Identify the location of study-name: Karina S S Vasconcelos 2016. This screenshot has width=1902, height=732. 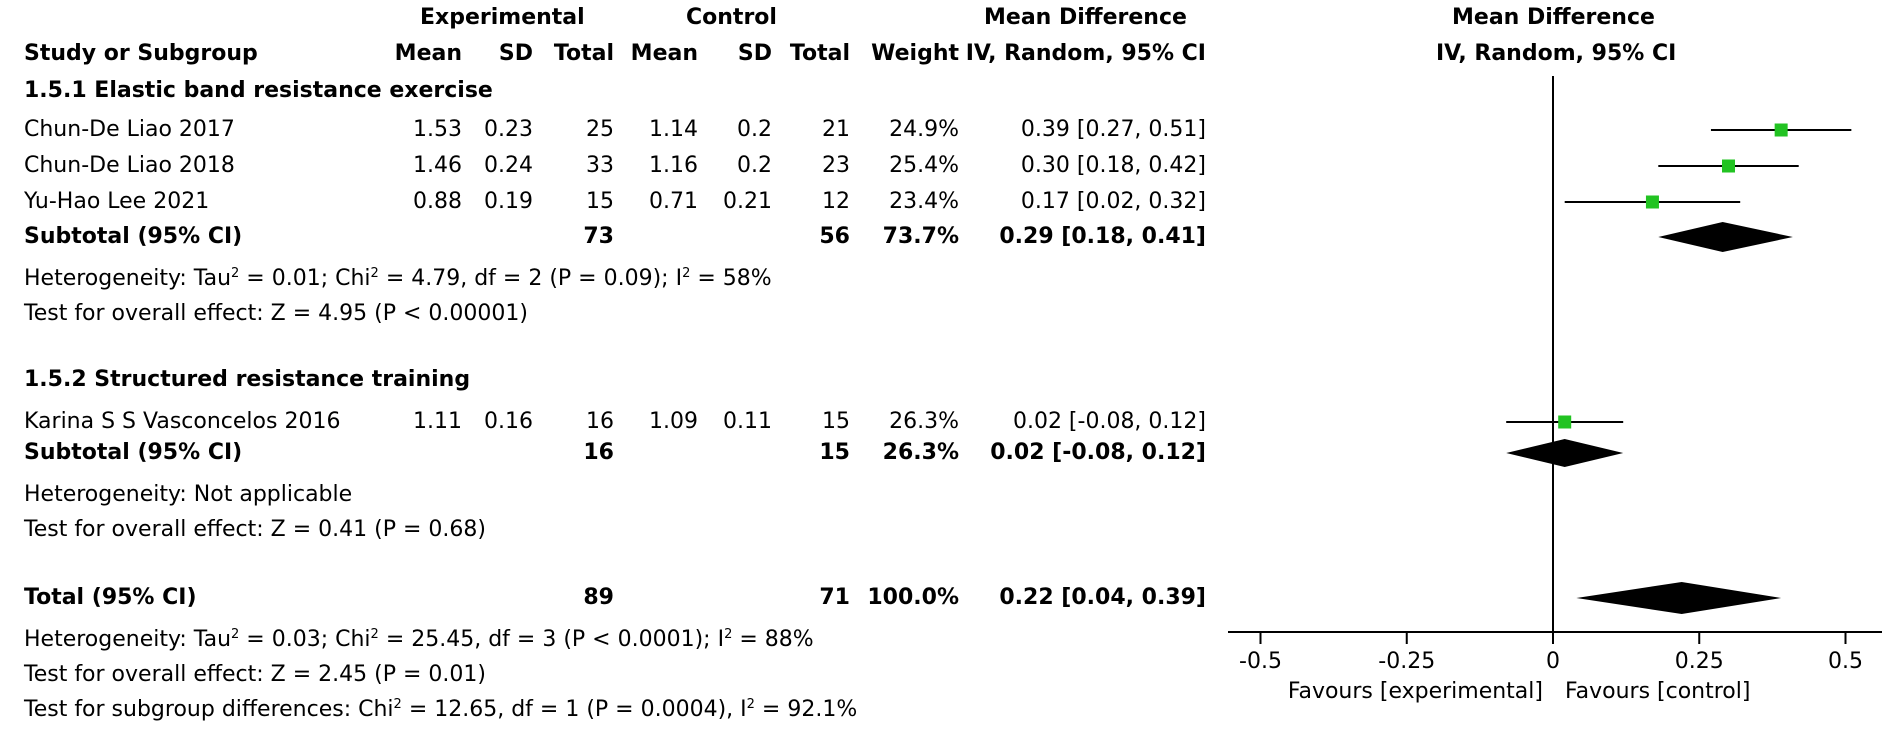
(182, 421).